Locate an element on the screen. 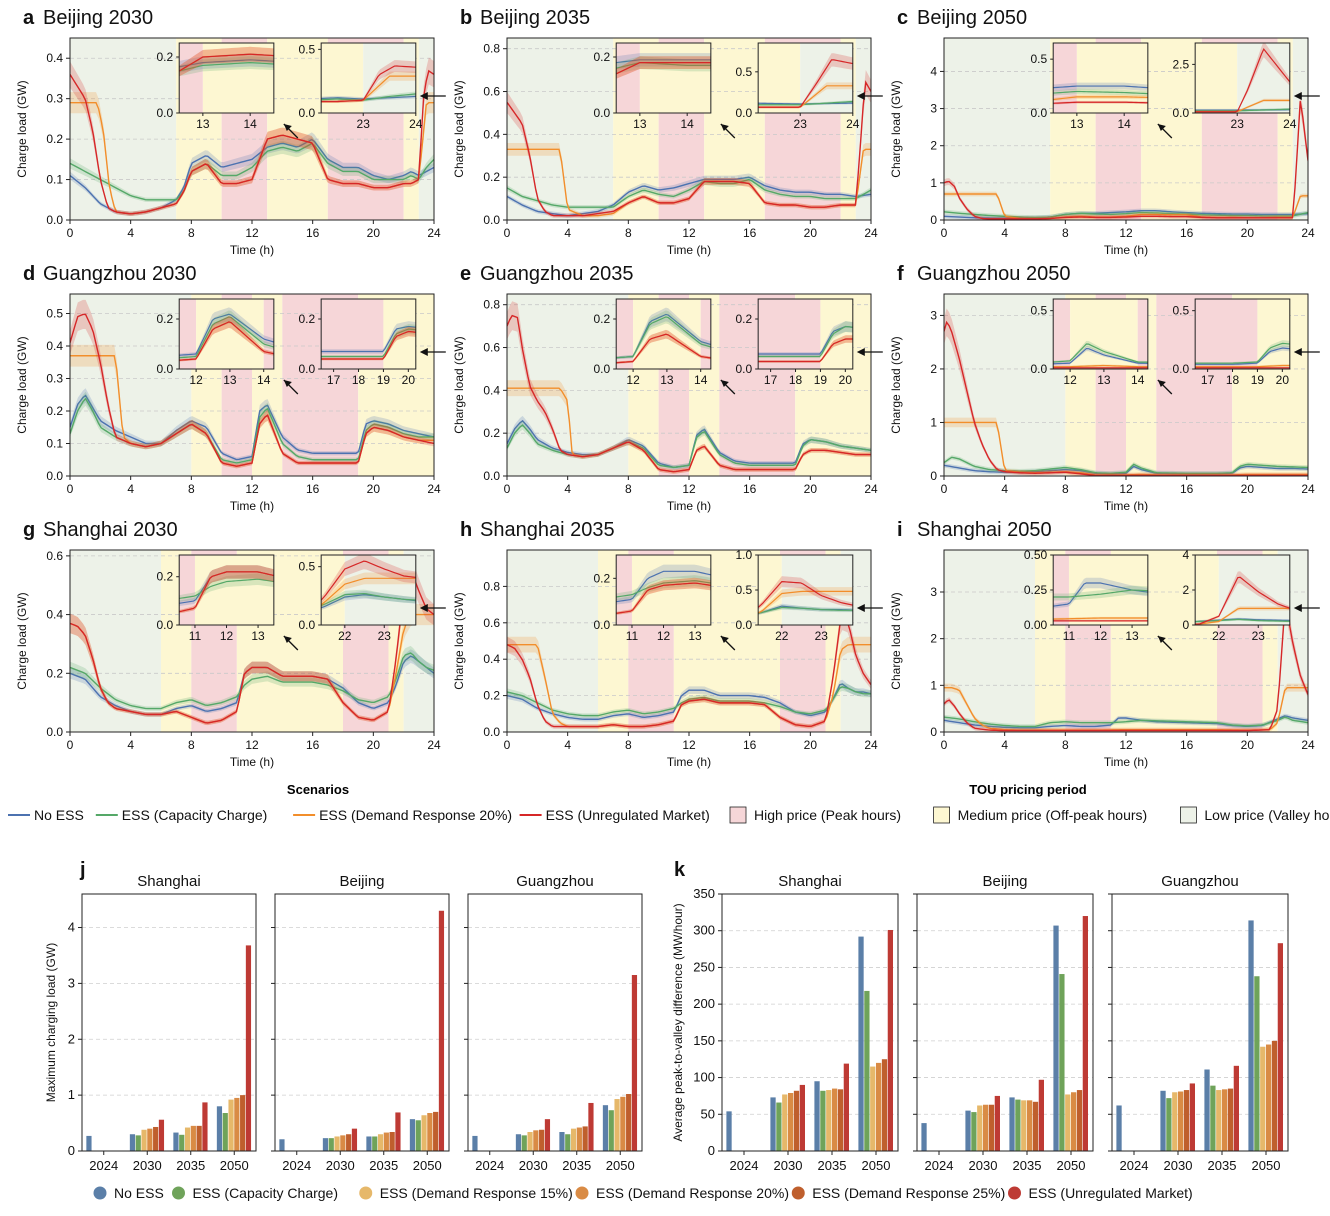 The width and height of the screenshot is (1330, 1216). y-axis-label: Charge load (GW) is located at coordinates (896, 640).